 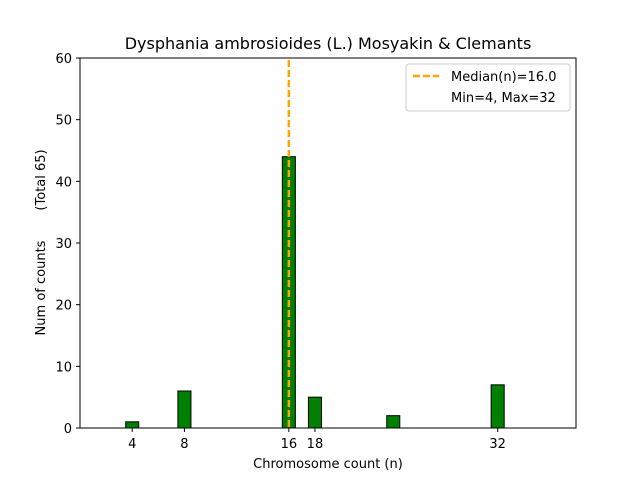 What do you see at coordinates (63, 244) in the screenshot?
I see `y-tick-label-30: 30` at bounding box center [63, 244].